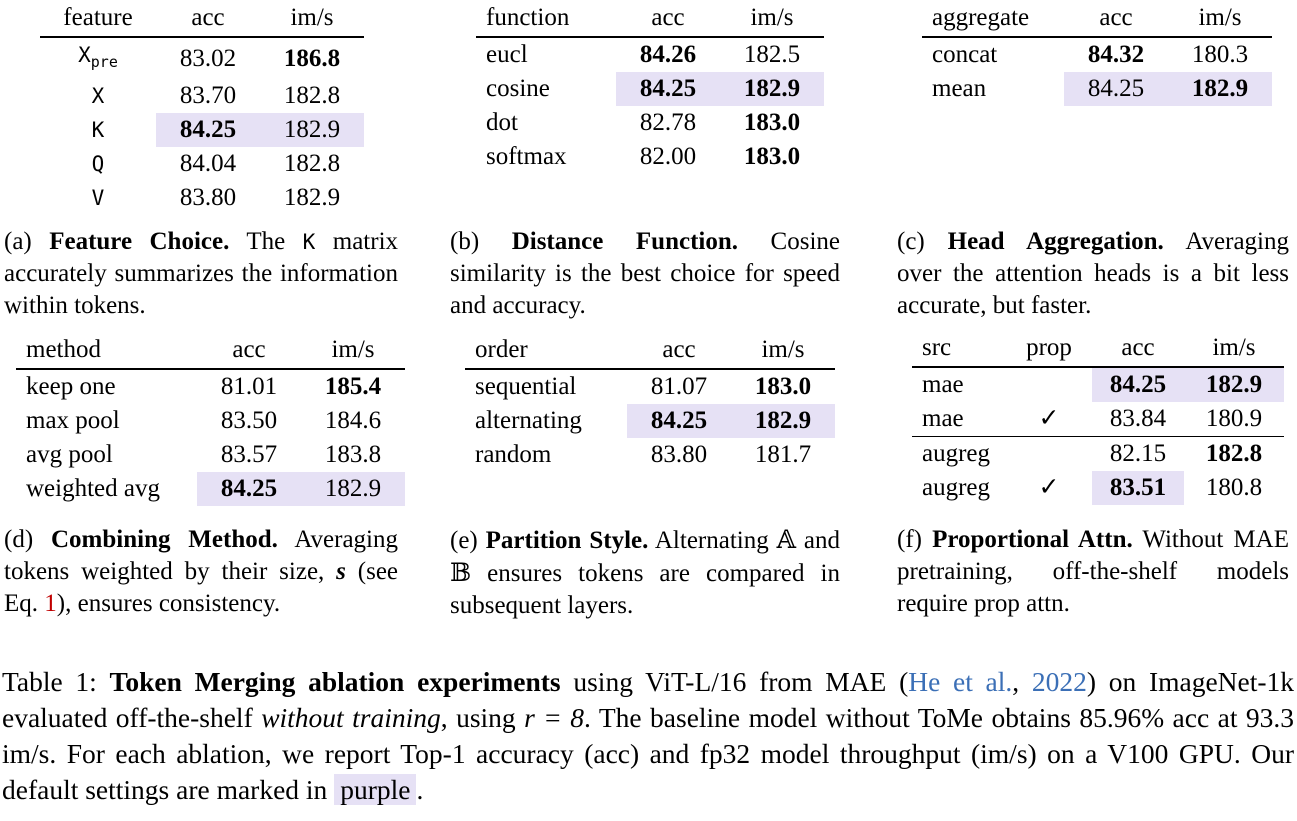 The width and height of the screenshot is (1297, 821). I want to click on table-row: weighted avg 84.25 182.9, so click(210, 489).